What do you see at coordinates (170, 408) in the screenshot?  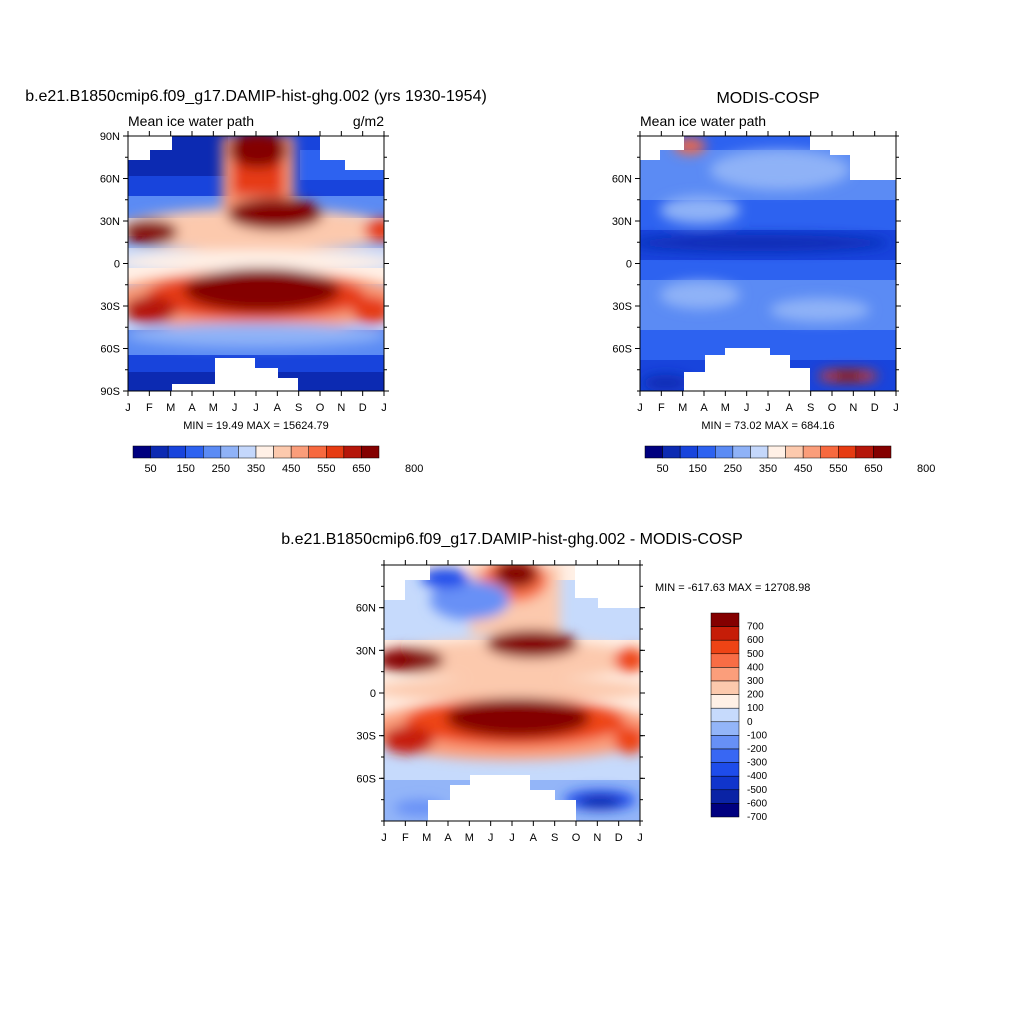 I see `panel-model-xtick-label: M` at bounding box center [170, 408].